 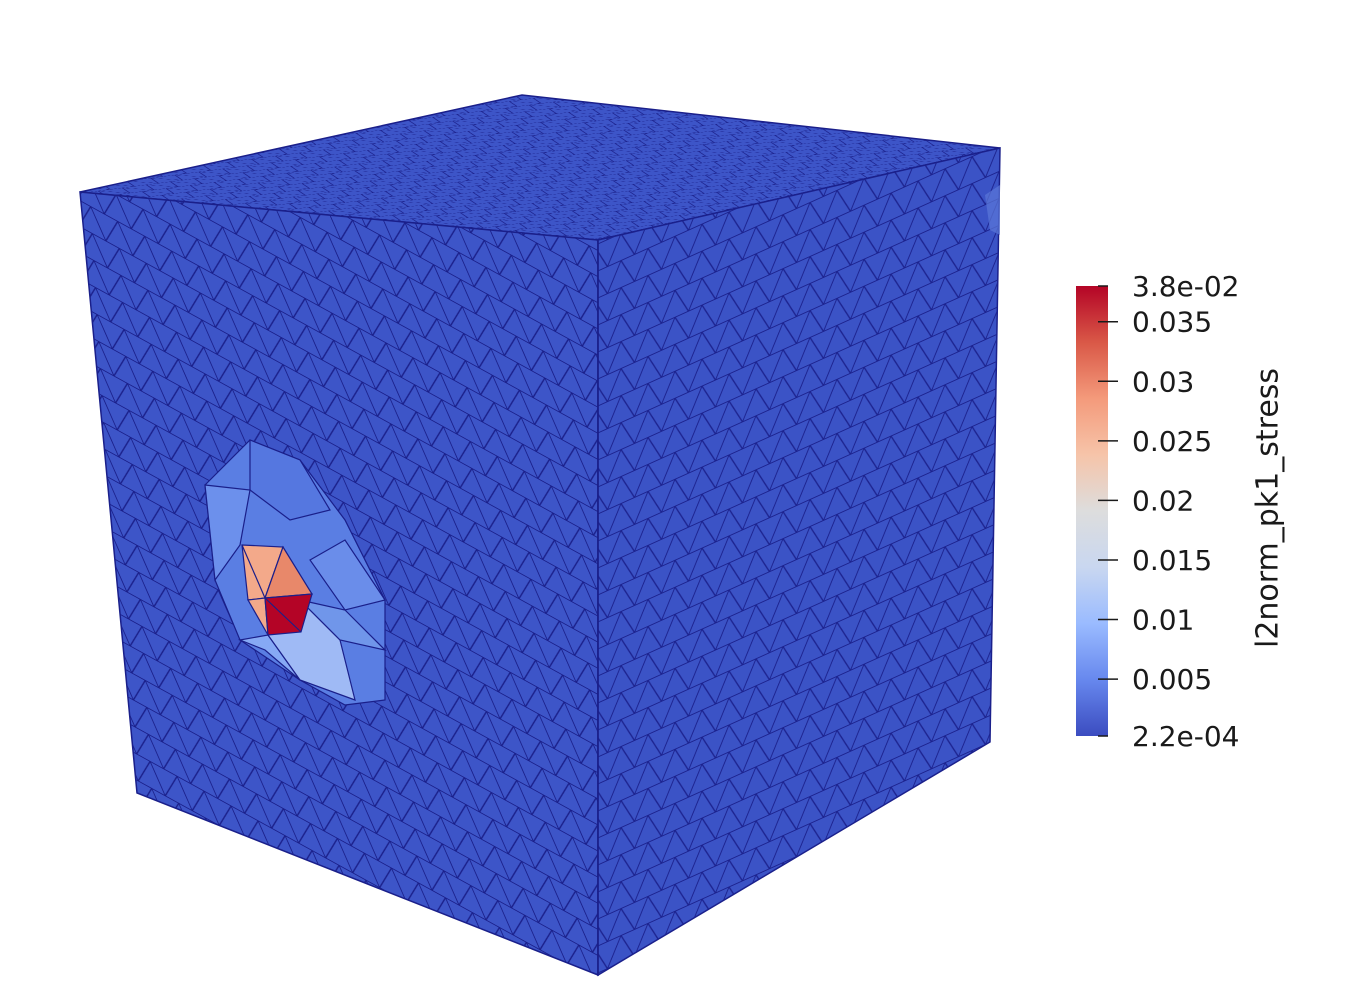 What do you see at coordinates (1186, 286) in the screenshot?
I see `colorbar-max-label: 3.8e-02` at bounding box center [1186, 286].